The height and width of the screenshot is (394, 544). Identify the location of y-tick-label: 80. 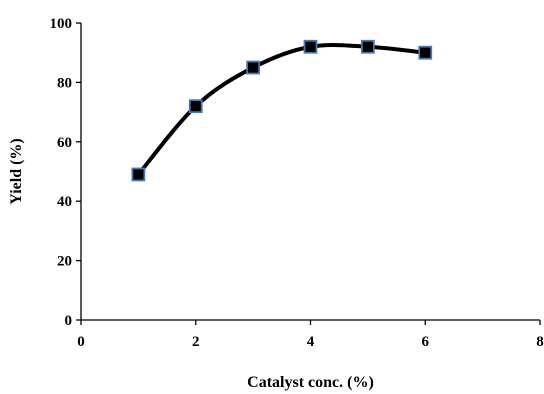
(64, 83).